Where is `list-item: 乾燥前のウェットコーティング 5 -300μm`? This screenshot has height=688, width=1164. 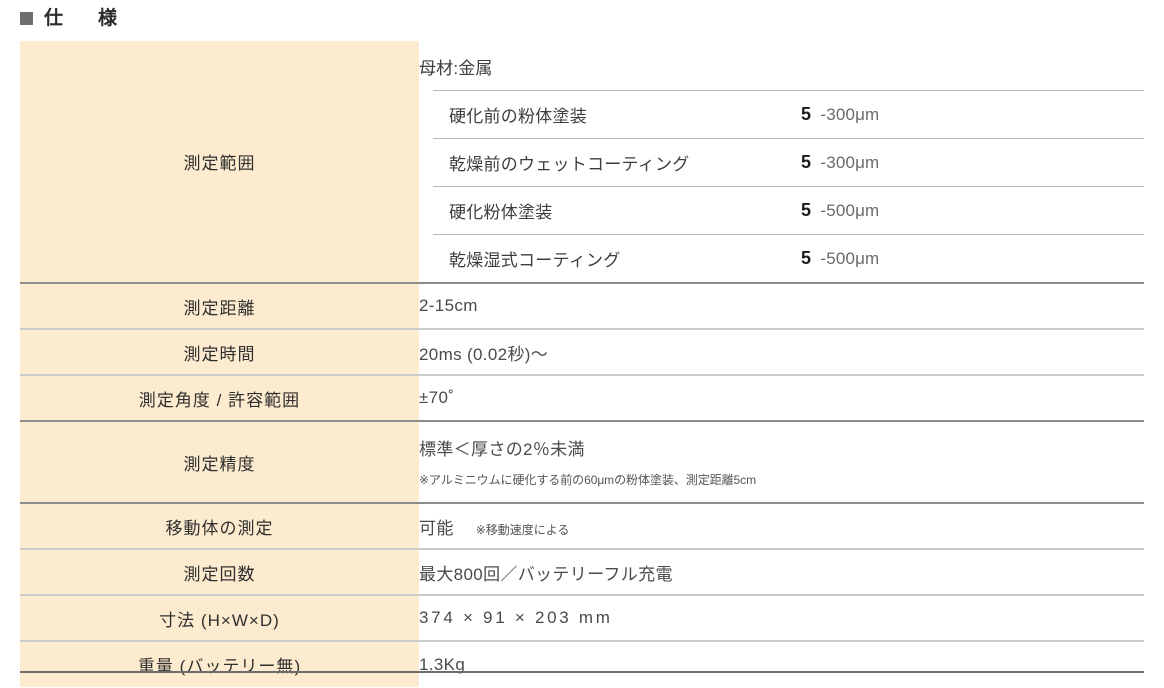
list-item: 乾燥前のウェットコーティング 5 -300μm is located at coordinates (788, 162).